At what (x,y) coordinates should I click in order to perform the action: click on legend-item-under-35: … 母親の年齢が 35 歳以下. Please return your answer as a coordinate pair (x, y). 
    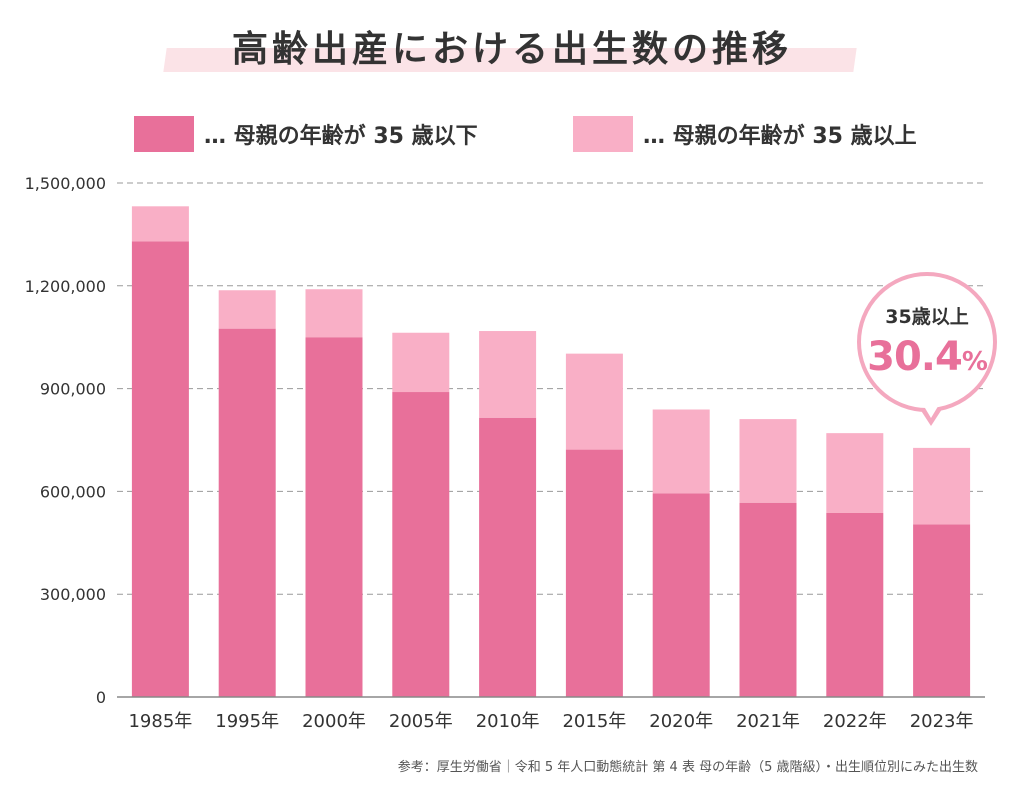
    Looking at the image, I should click on (306, 134).